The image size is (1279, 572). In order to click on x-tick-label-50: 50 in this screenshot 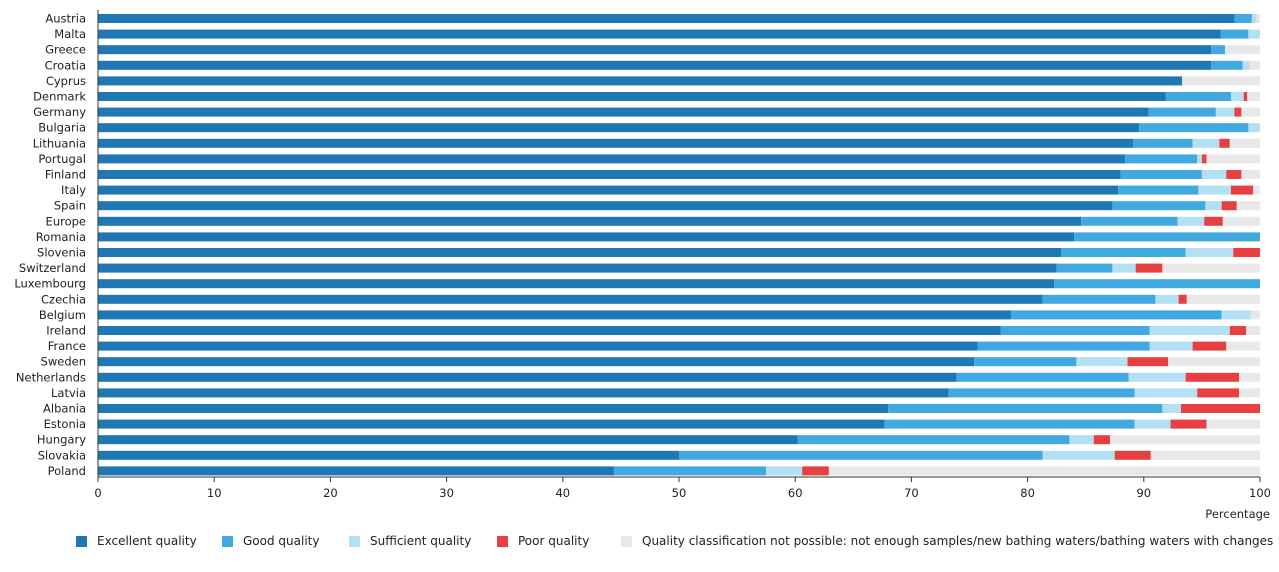, I will do `click(679, 493)`.